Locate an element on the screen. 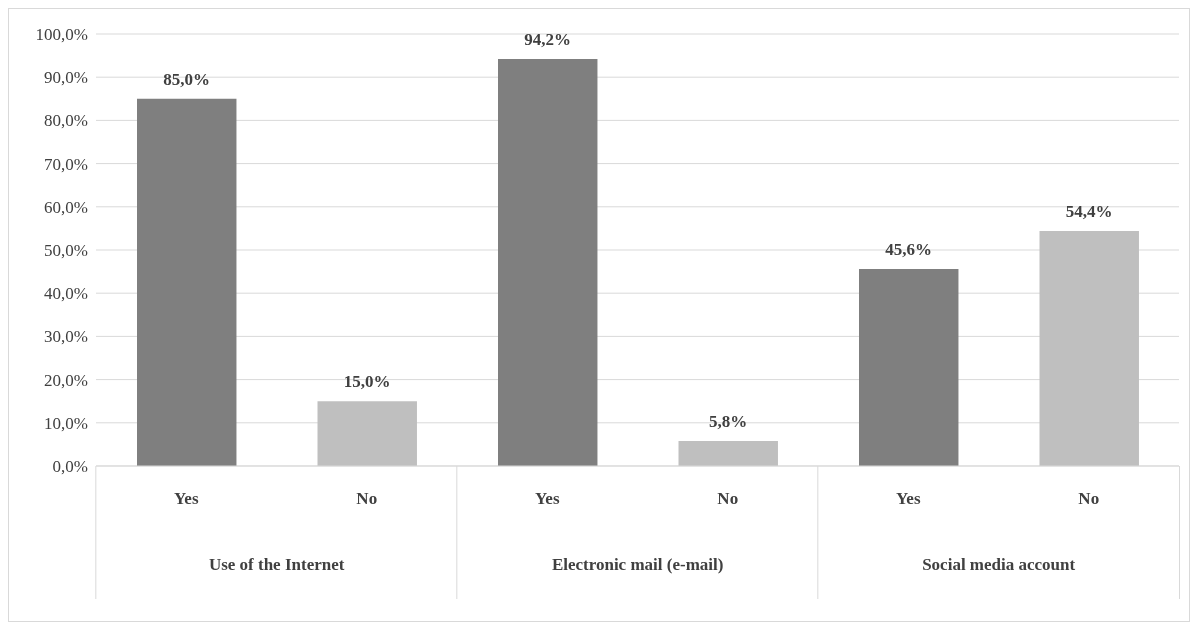 The image size is (1198, 628). y-tick-label: 100,0% is located at coordinates (61, 35).